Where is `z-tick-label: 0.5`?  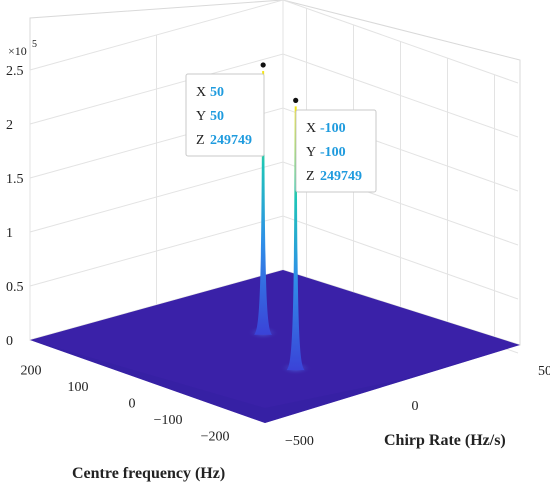
z-tick-label: 0.5 is located at coordinates (15, 287).